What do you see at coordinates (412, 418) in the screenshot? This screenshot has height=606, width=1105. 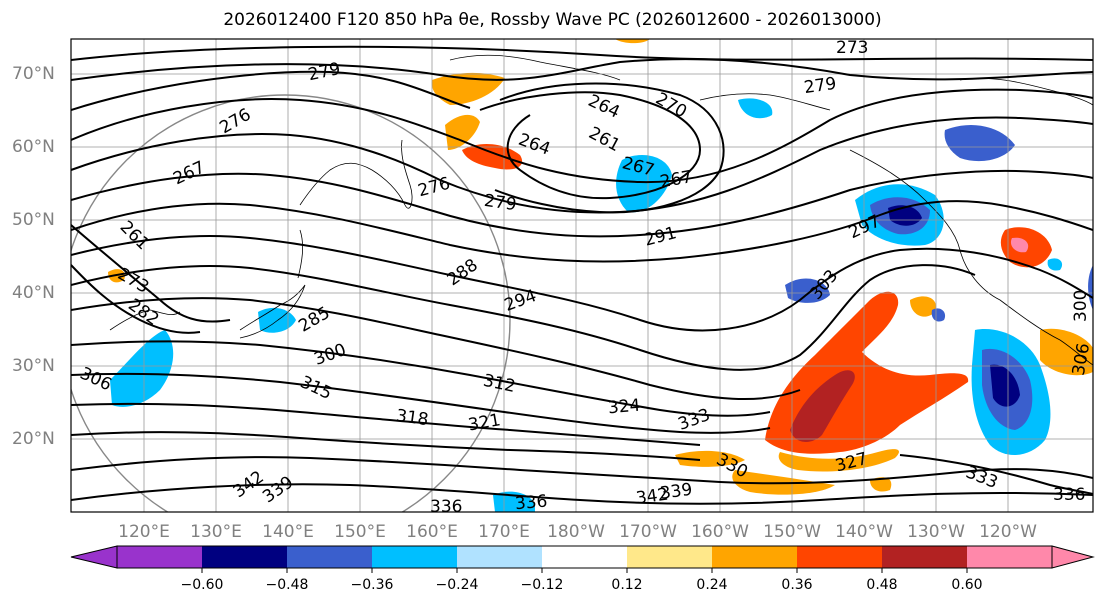 I see `contour-label: 318` at bounding box center [412, 418].